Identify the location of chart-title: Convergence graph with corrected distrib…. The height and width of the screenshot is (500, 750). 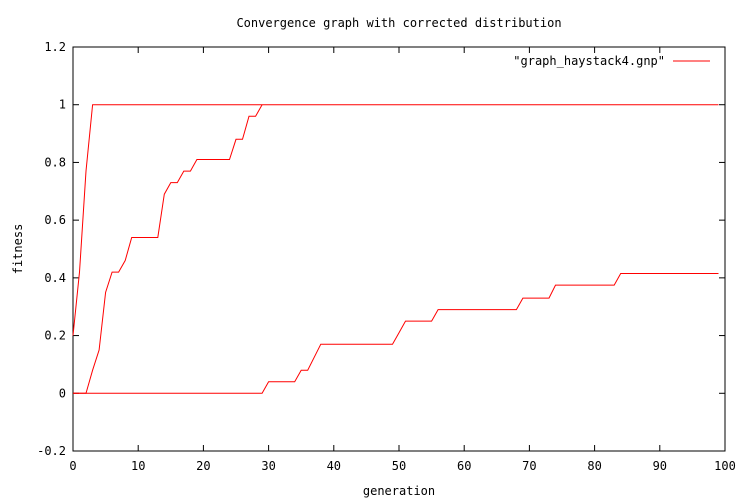
(398, 23).